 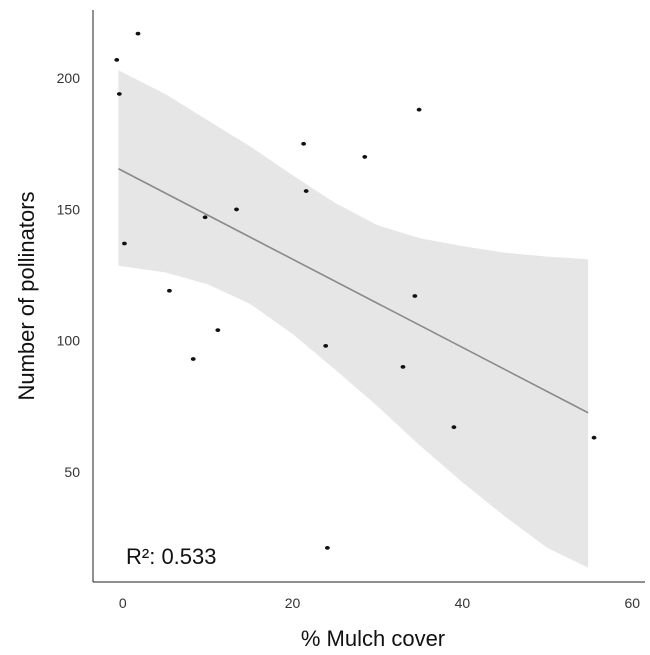 I want to click on y-axis-title: Number of pollinators, so click(x=26, y=295).